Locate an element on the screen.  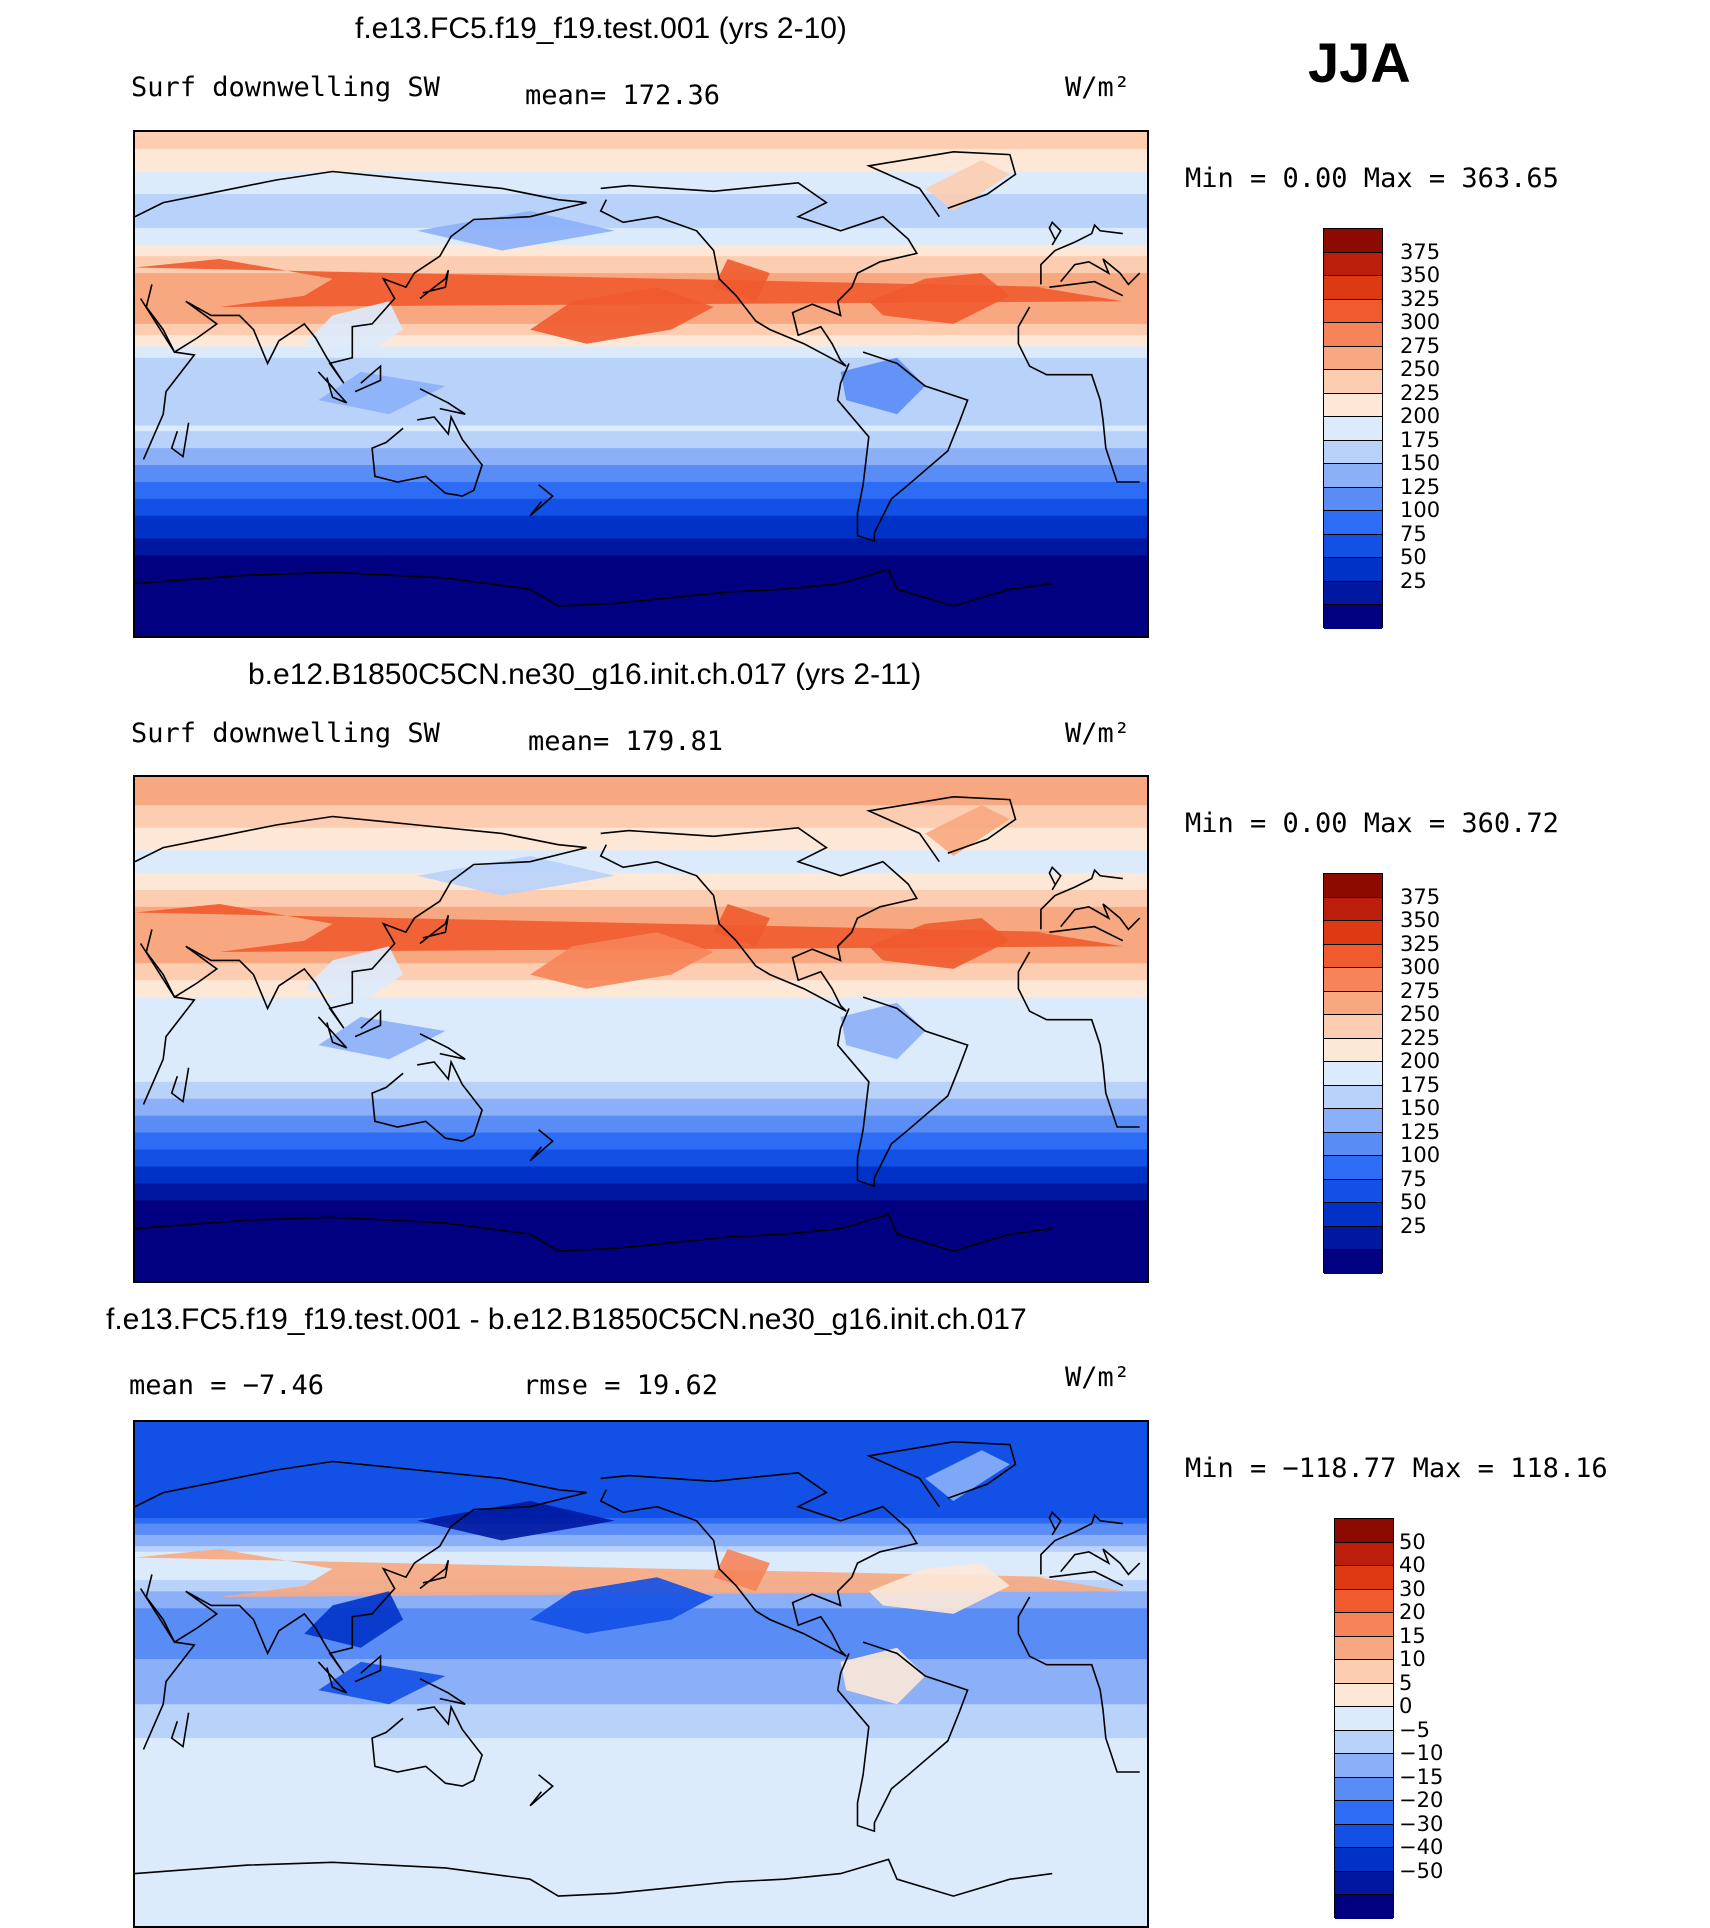
colorbar-tick-label: 5 is located at coordinates (1406, 1682).